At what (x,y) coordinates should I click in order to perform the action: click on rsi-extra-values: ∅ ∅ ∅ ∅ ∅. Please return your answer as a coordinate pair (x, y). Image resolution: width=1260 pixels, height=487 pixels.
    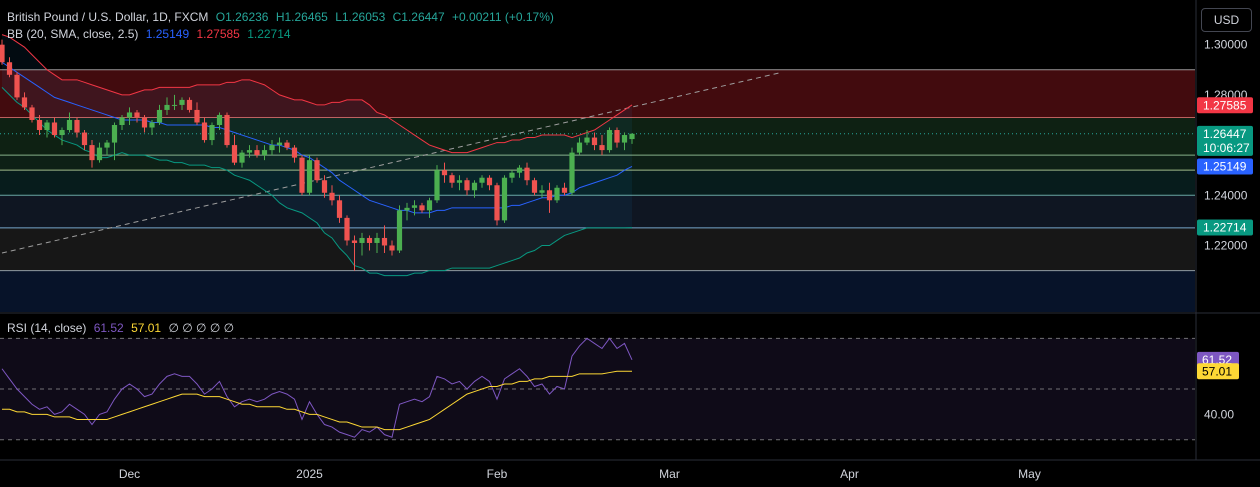
    Looking at the image, I should click on (201, 328).